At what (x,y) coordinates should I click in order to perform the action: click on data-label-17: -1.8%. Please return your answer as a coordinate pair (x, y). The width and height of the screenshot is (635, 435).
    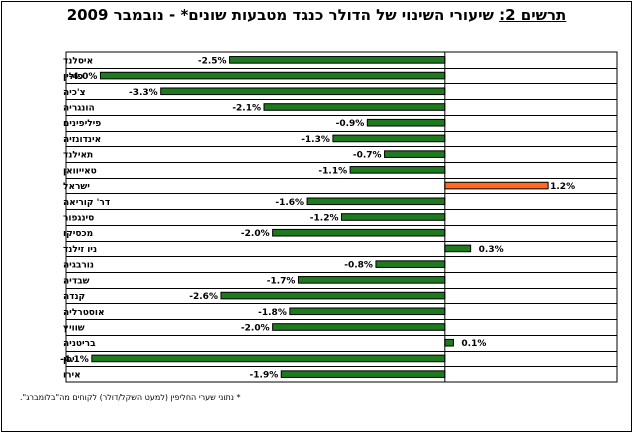
    Looking at the image, I should click on (272, 313).